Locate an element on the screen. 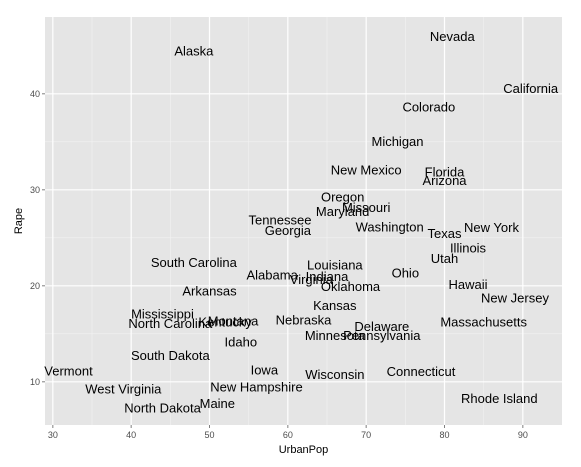 This screenshot has height=467, width=581. point-label: Nevada is located at coordinates (453, 36).